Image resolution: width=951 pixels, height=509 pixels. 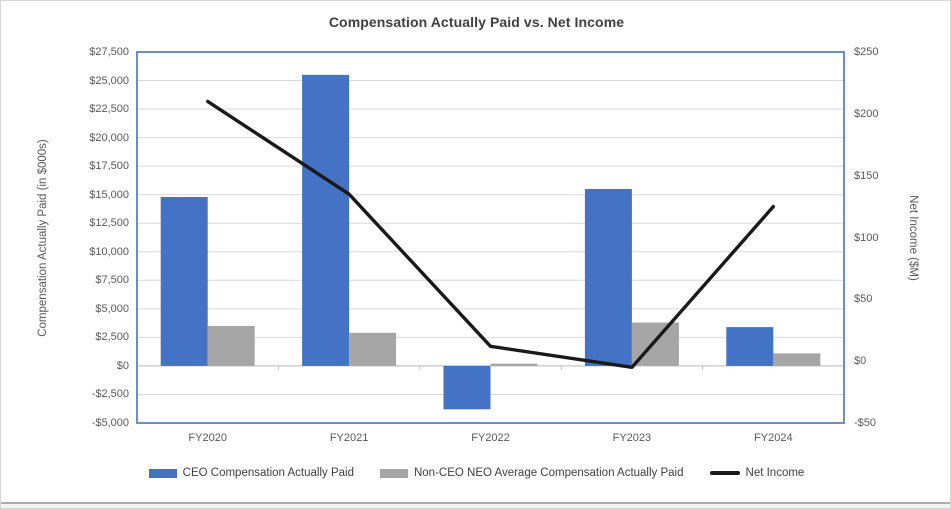 What do you see at coordinates (773, 438) in the screenshot?
I see `category-axis-label: FY2024` at bounding box center [773, 438].